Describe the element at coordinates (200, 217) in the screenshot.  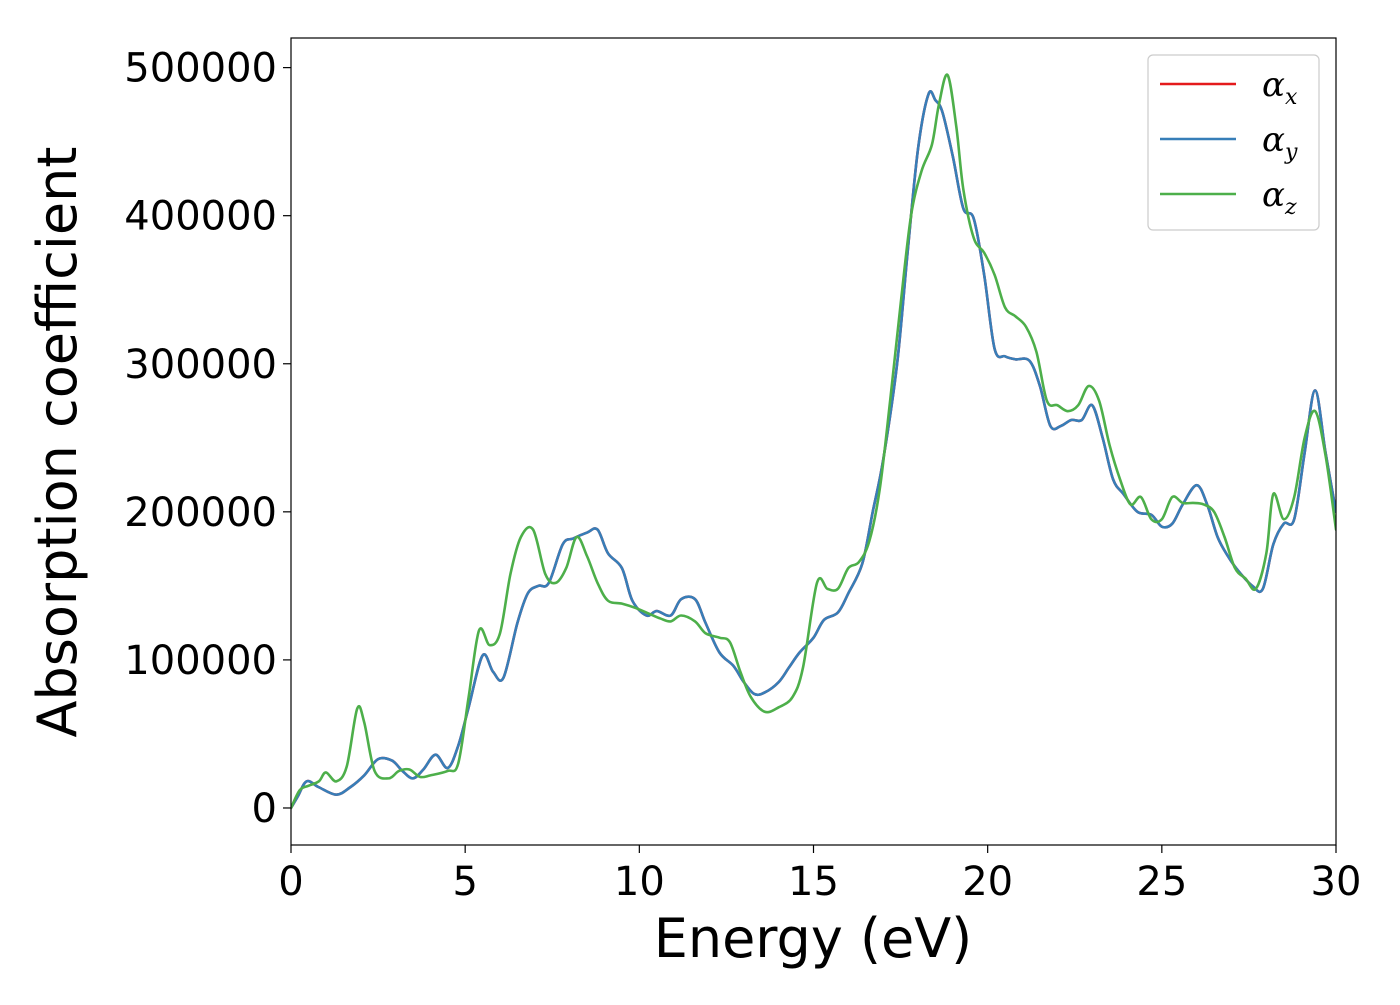
I see `y-tick-label: 400000` at that location.